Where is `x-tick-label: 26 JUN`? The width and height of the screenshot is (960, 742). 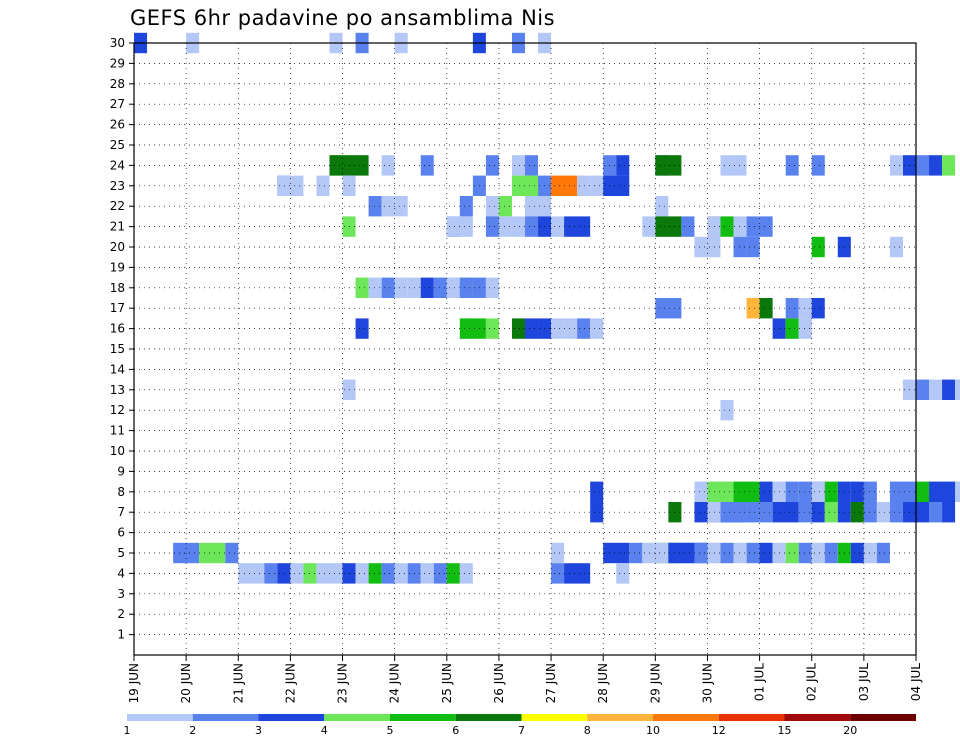 x-tick-label: 26 JUN is located at coordinates (499, 683).